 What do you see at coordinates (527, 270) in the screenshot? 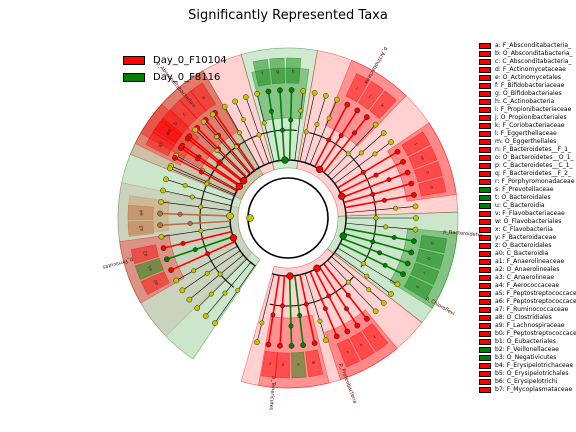
I see `taxa-legend-entry: a2: O_Anaerolineales` at bounding box center [527, 270].